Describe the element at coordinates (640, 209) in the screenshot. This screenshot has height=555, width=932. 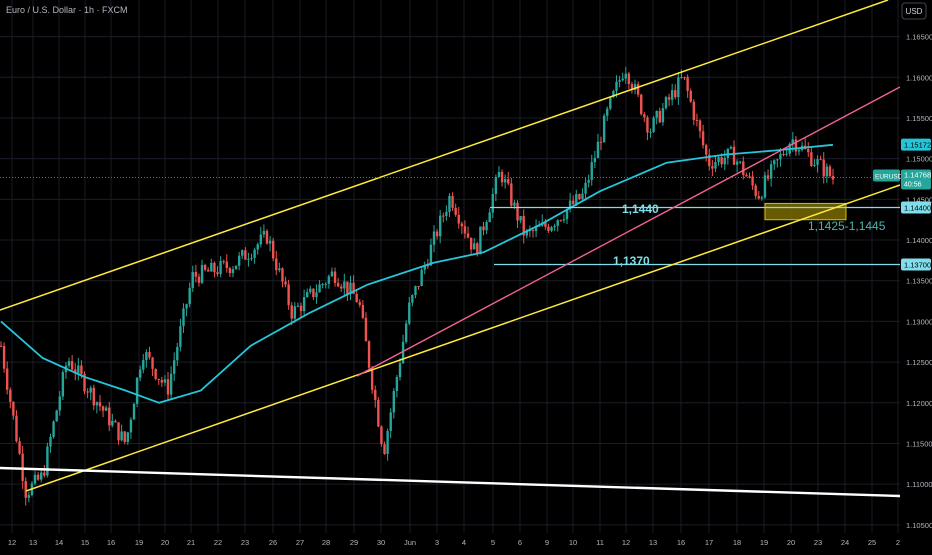
I see `annotation-1440: 1,1440` at that location.